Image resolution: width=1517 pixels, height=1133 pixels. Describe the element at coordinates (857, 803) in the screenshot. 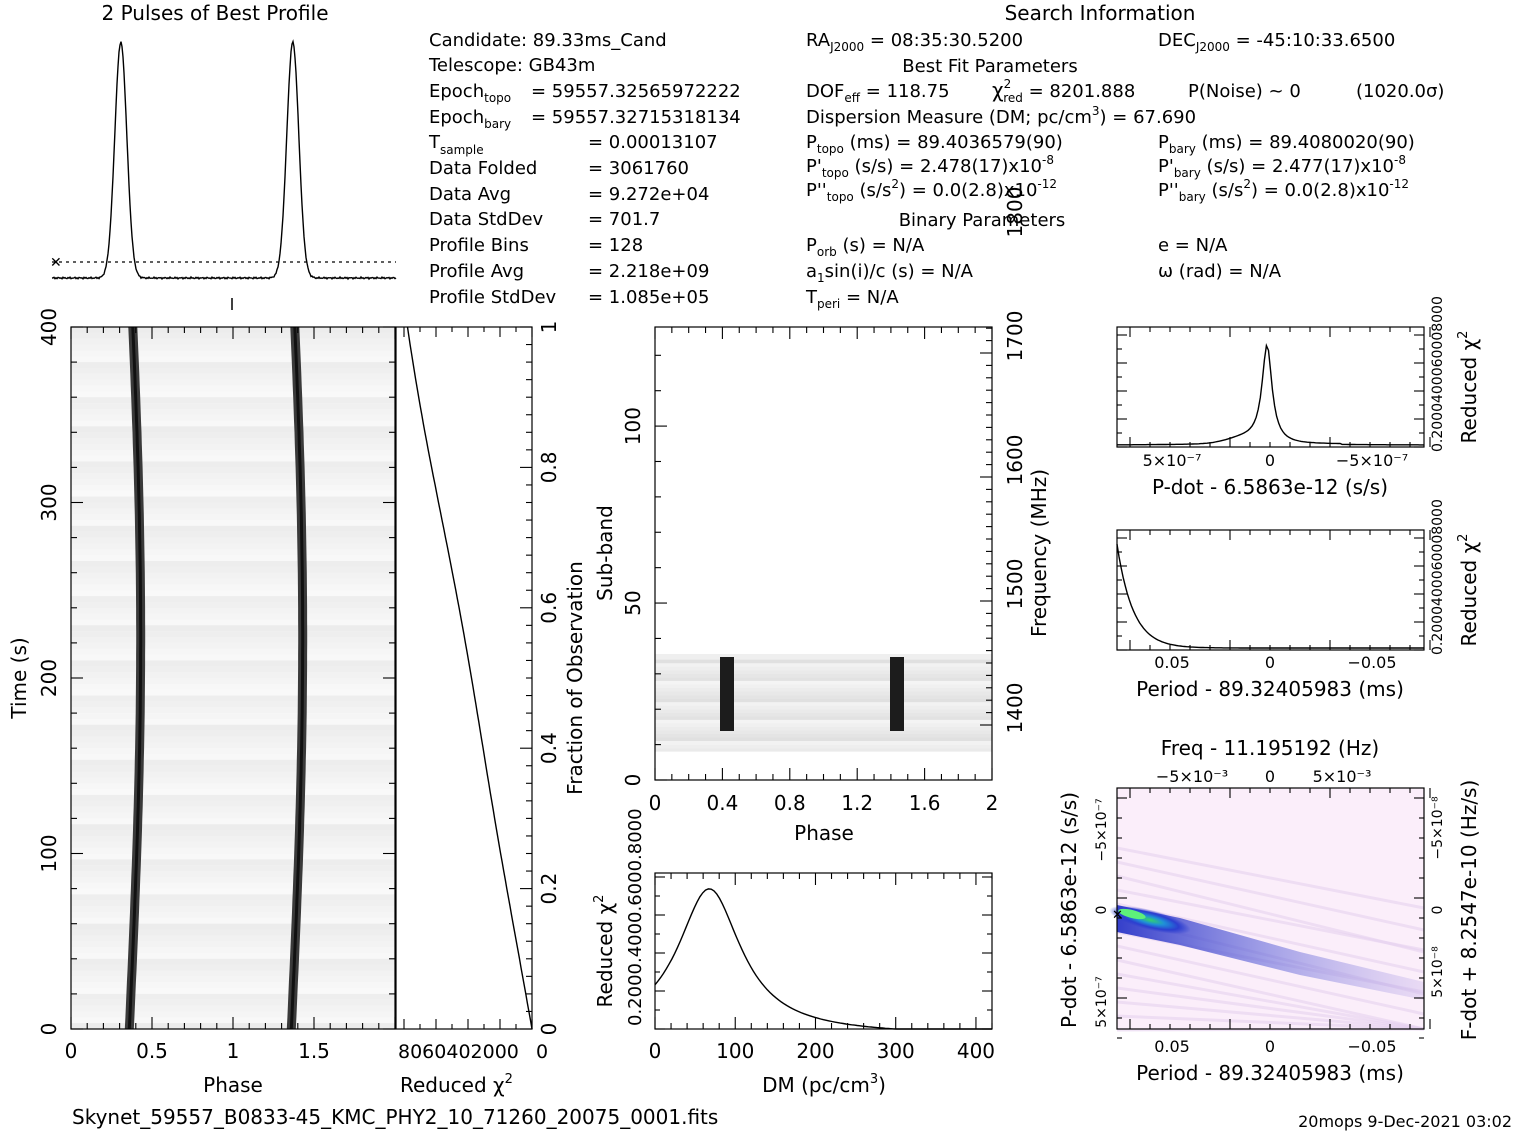

I see `x-tick-label: 1.2` at that location.